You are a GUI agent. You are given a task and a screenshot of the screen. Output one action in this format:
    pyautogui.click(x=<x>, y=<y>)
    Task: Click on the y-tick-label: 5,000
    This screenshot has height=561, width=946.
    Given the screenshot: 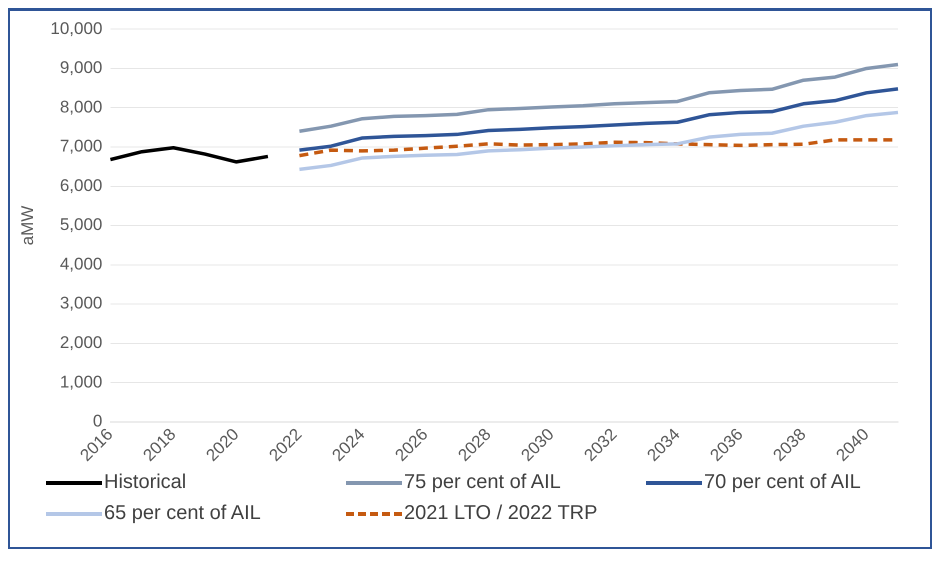 What is the action you would take?
    pyautogui.click(x=81, y=224)
    